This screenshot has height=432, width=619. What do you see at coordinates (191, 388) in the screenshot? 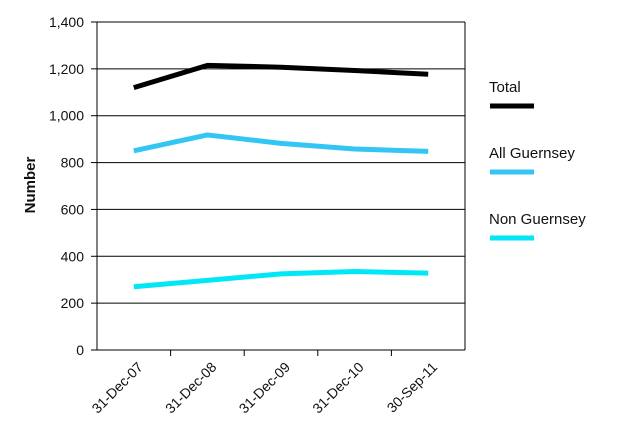
I see `x-tick-label: 31-Dec-08` at bounding box center [191, 388].